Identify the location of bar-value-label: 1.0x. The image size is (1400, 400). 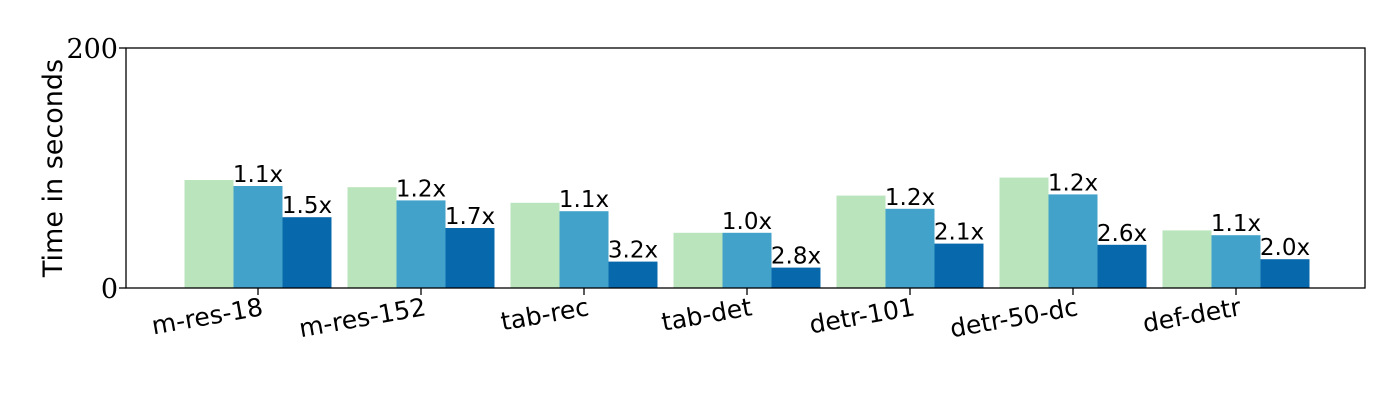
(747, 222).